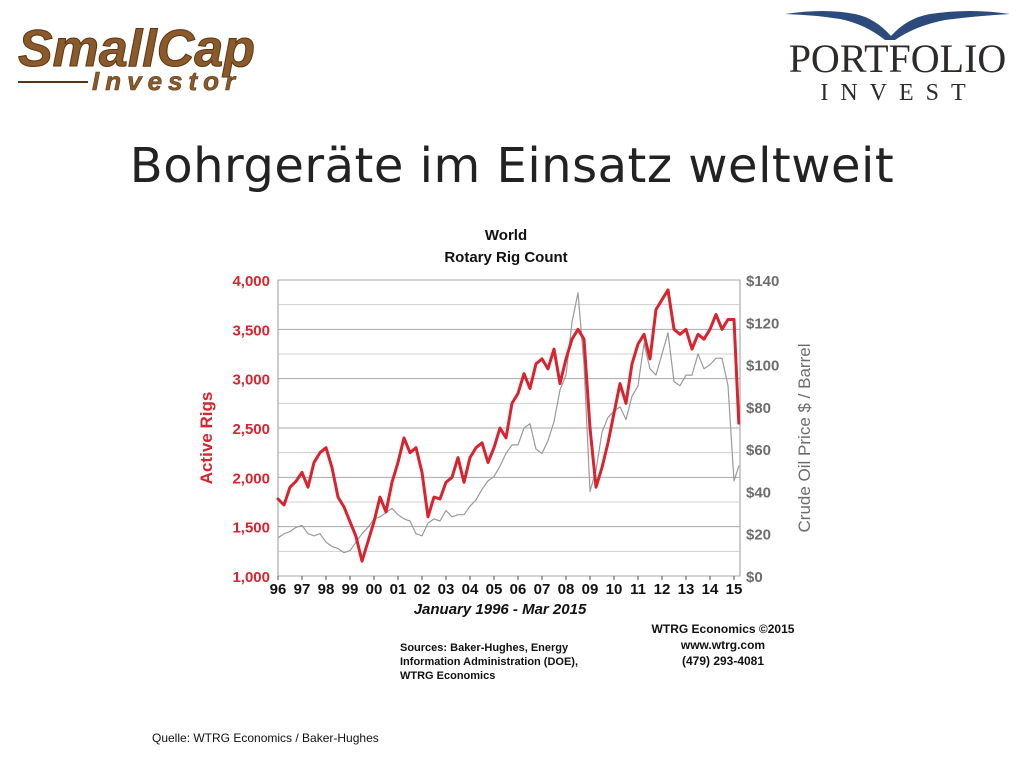 Image resolution: width=1024 pixels, height=768 pixels. What do you see at coordinates (762, 323) in the screenshot?
I see `right-tick-label: $120` at bounding box center [762, 323].